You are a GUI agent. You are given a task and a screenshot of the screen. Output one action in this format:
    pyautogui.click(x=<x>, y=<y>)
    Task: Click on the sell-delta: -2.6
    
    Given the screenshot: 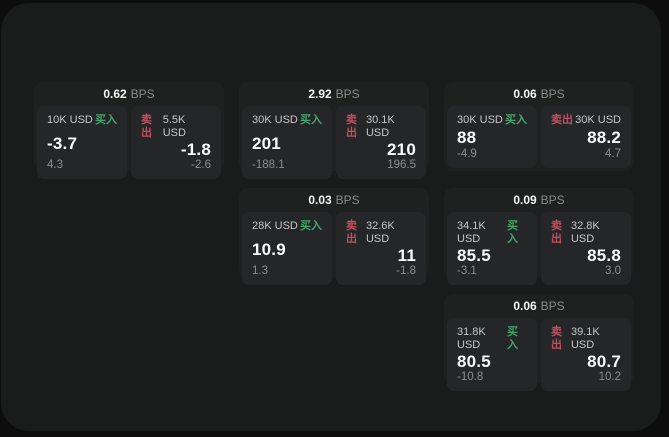 What is the action you would take?
    pyautogui.click(x=201, y=165)
    